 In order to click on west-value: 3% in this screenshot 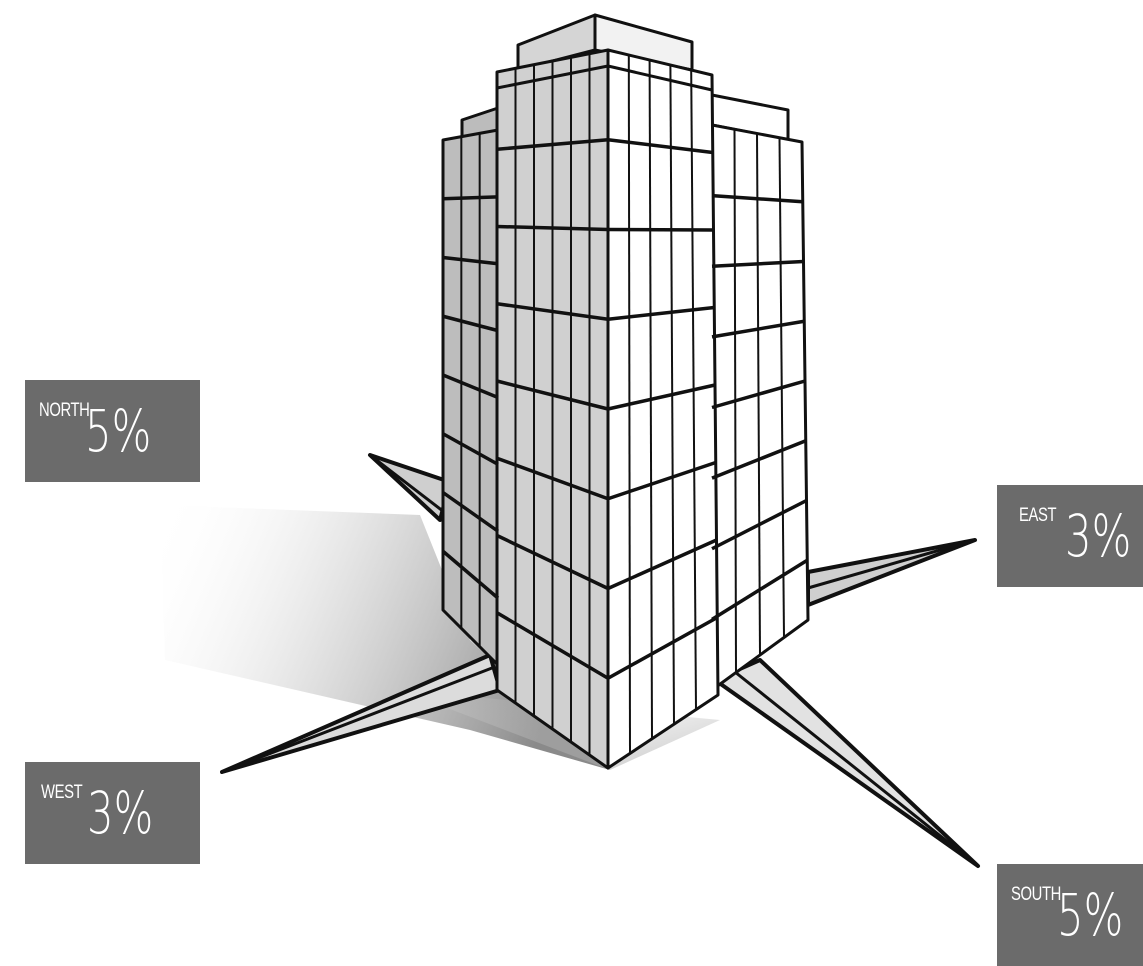, I will do `click(120, 813)`.